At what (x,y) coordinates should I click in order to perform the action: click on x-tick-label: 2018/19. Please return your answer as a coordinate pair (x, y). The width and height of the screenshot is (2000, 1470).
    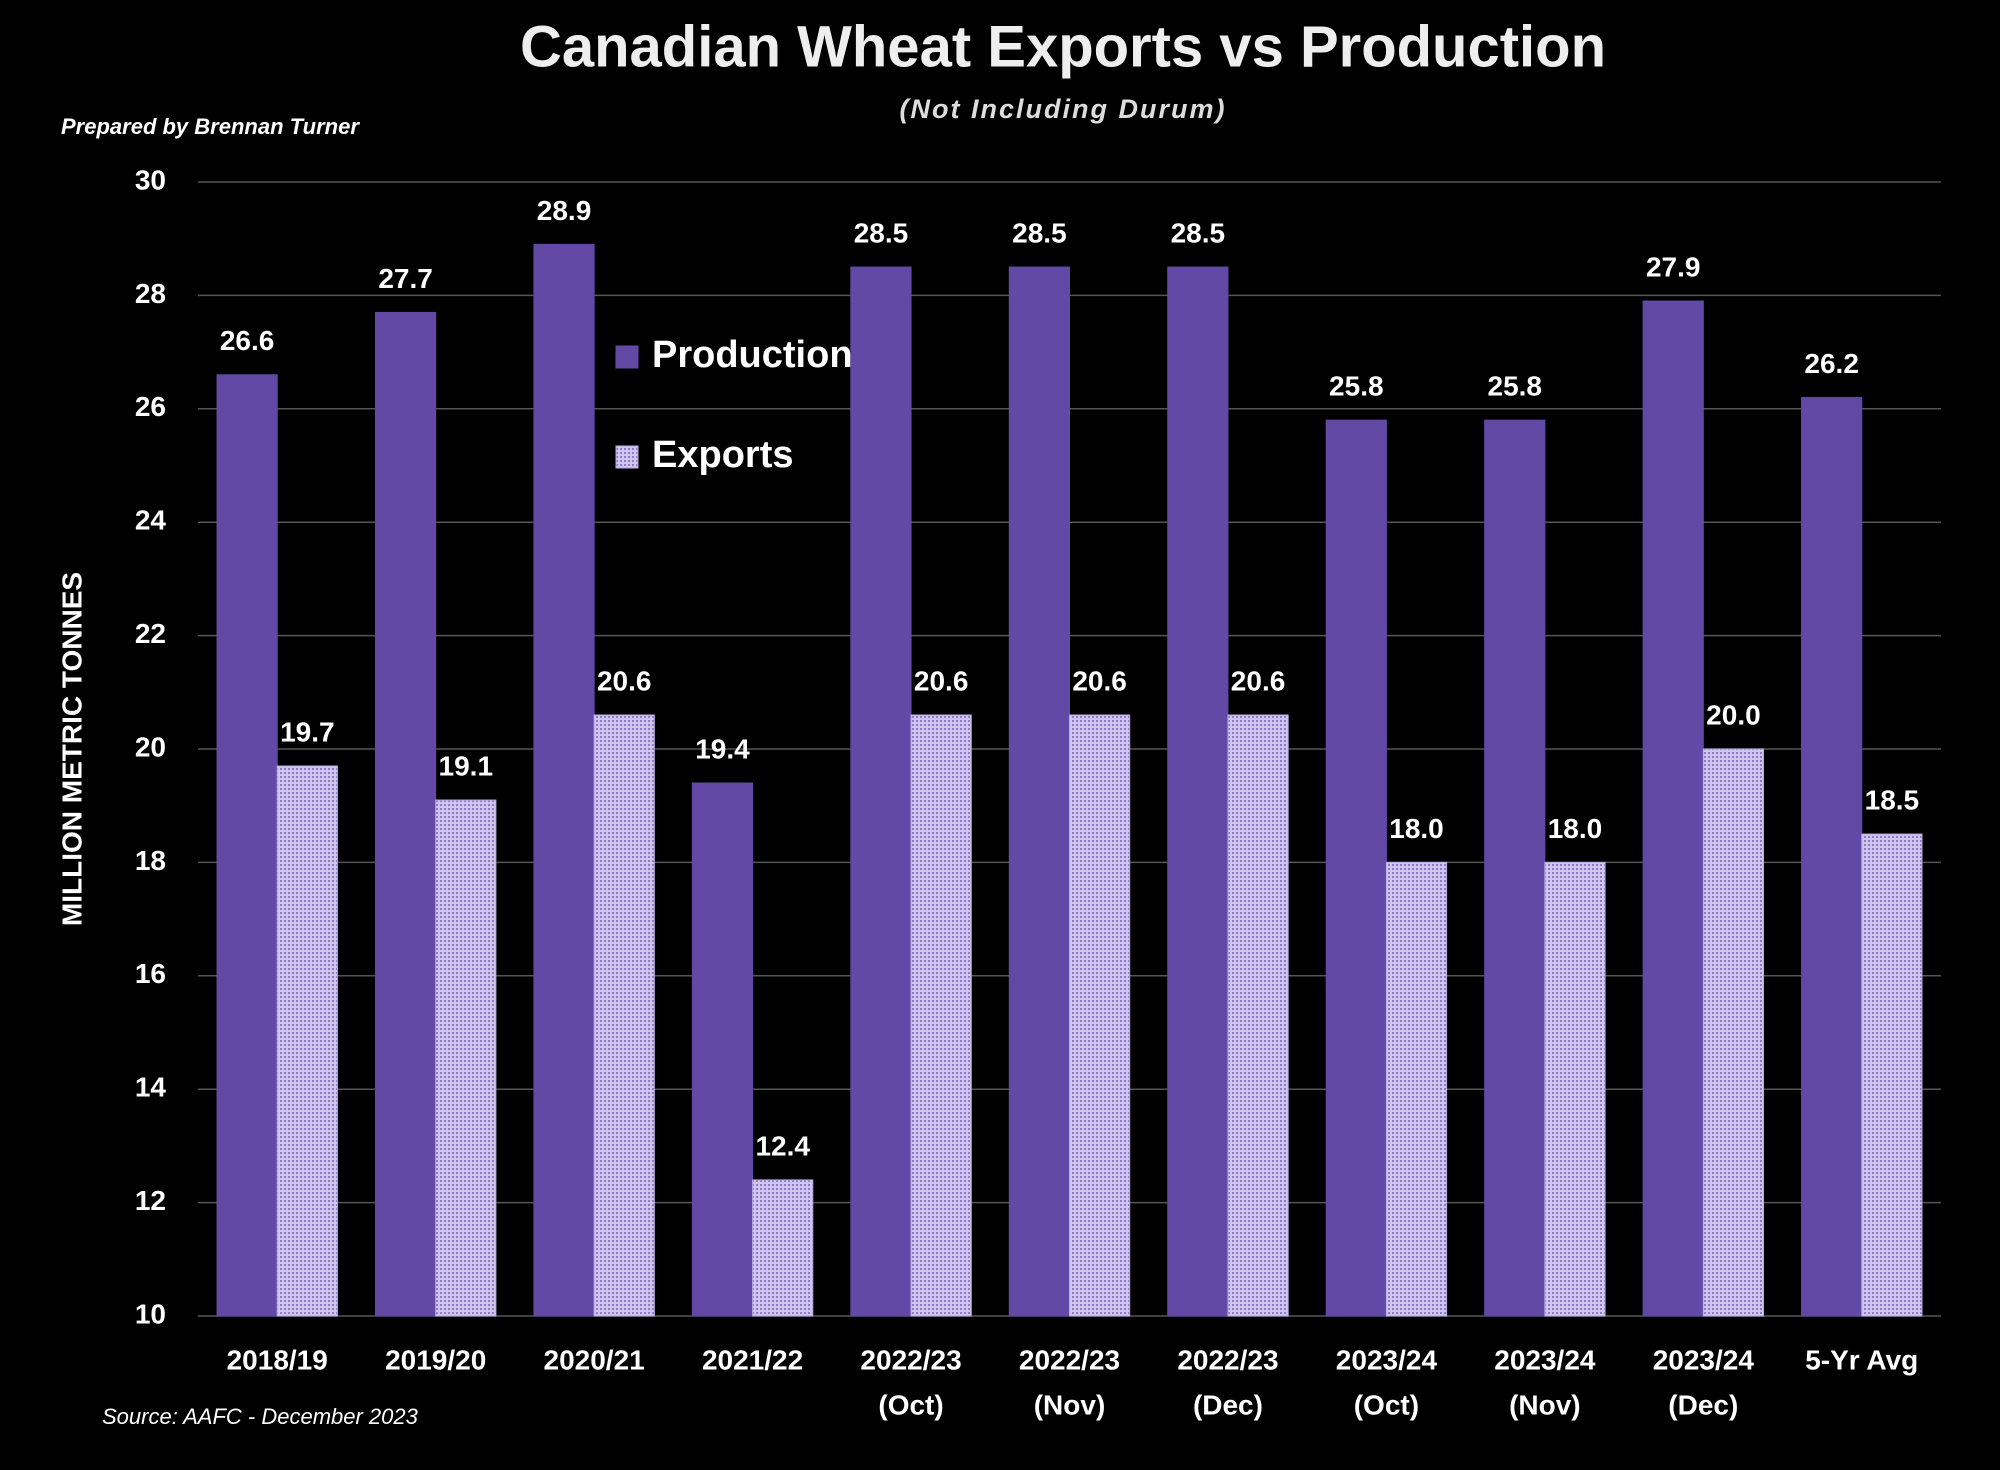
    Looking at the image, I should click on (277, 1359).